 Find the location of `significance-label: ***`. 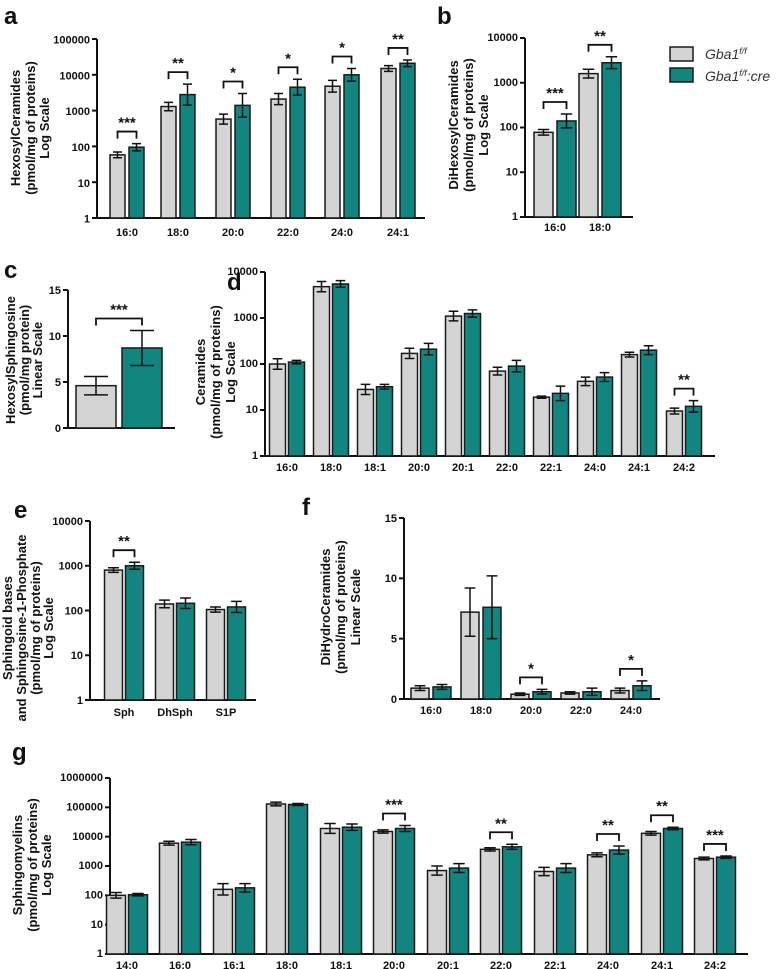

significance-label: *** is located at coordinates (555, 93).